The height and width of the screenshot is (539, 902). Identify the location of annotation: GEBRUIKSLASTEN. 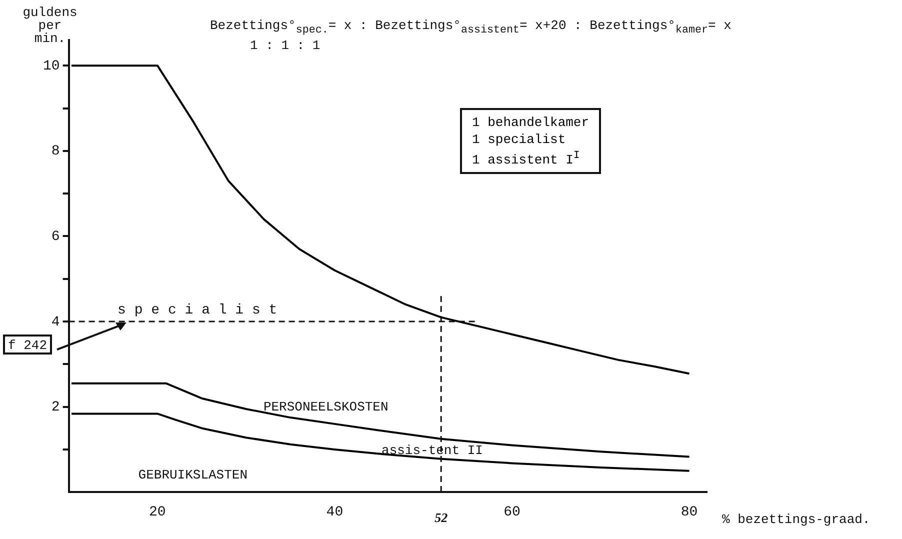
(193, 475).